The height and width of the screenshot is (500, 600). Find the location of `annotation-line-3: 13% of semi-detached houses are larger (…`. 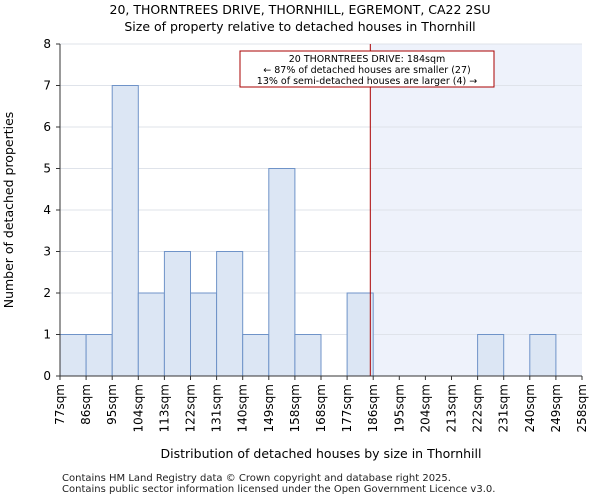

annotation-line-3: 13% of semi-detached houses are larger (… is located at coordinates (367, 81).